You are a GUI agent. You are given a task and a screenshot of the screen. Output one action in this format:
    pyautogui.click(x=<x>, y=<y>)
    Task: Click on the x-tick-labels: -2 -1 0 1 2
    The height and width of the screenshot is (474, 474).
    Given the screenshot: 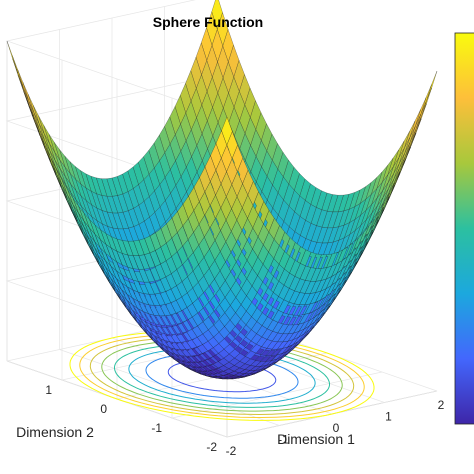 What is the action you would take?
    pyautogui.click(x=335, y=428)
    